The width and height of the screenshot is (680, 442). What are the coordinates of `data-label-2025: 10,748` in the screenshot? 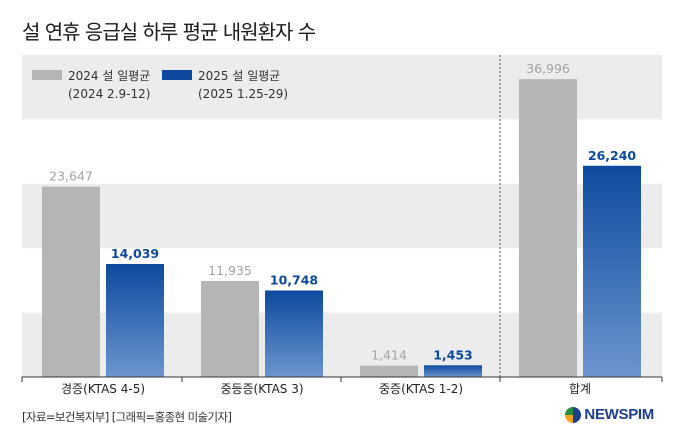 It's located at (294, 279).